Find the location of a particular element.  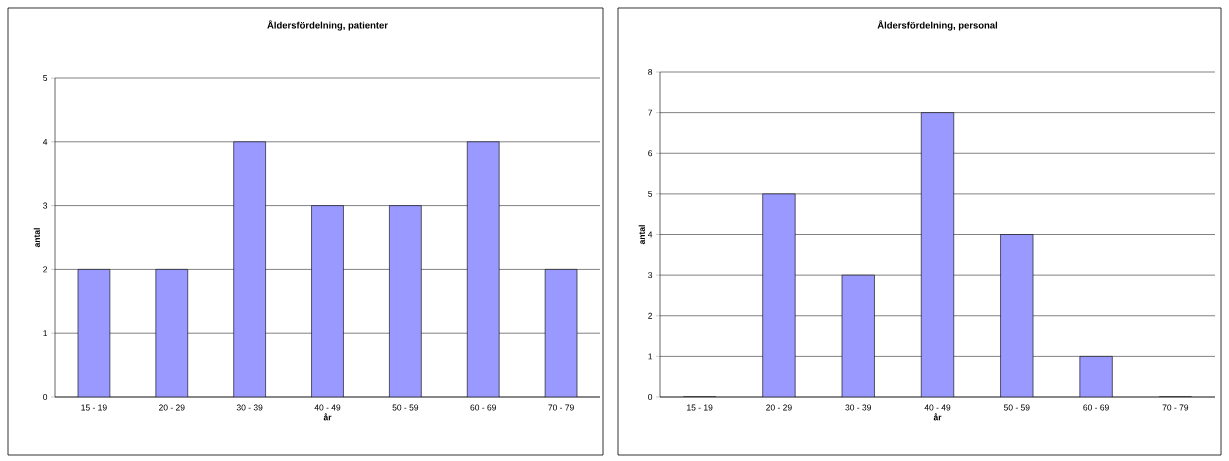

chart-title: Åldersfördelning, patienter is located at coordinates (327, 25).